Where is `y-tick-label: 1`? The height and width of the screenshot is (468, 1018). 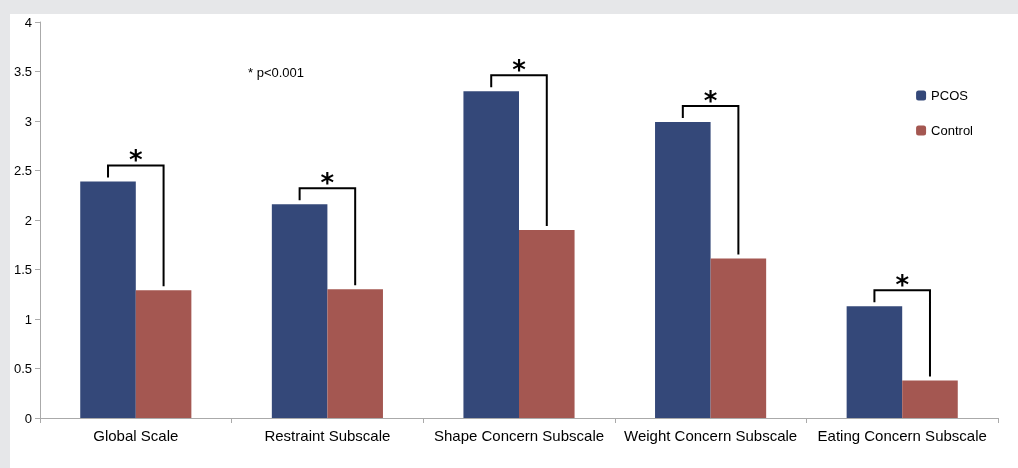 y-tick-label: 1 is located at coordinates (28, 319).